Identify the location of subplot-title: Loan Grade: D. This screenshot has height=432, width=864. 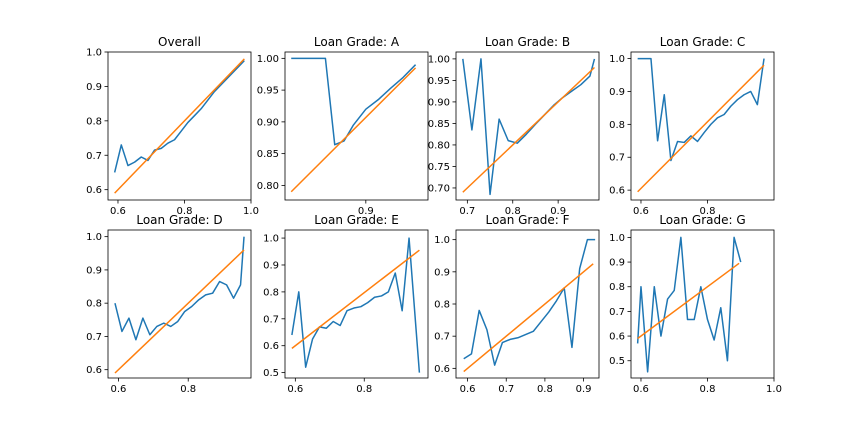
(179, 220).